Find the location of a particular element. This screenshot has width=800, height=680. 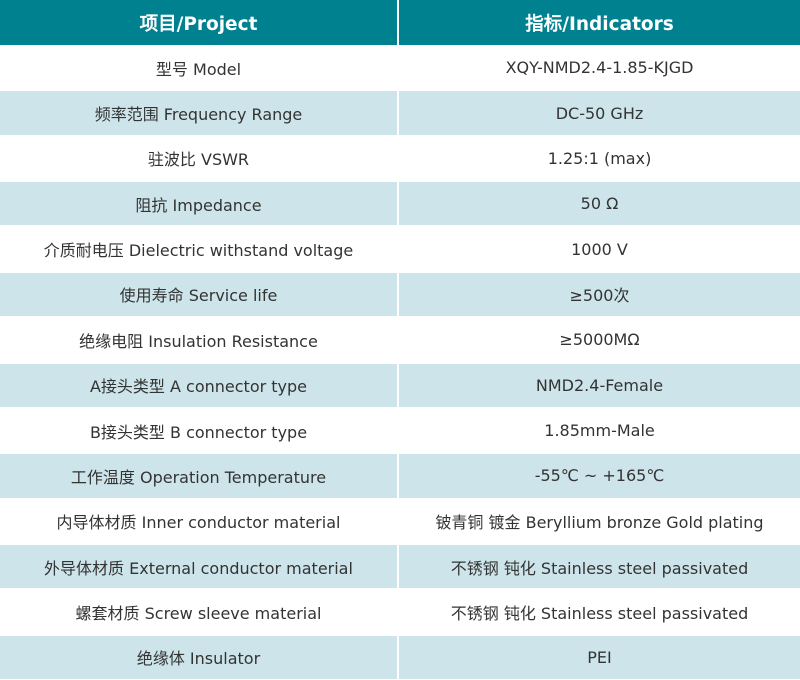

indicator-cell: PEI is located at coordinates (599, 657).